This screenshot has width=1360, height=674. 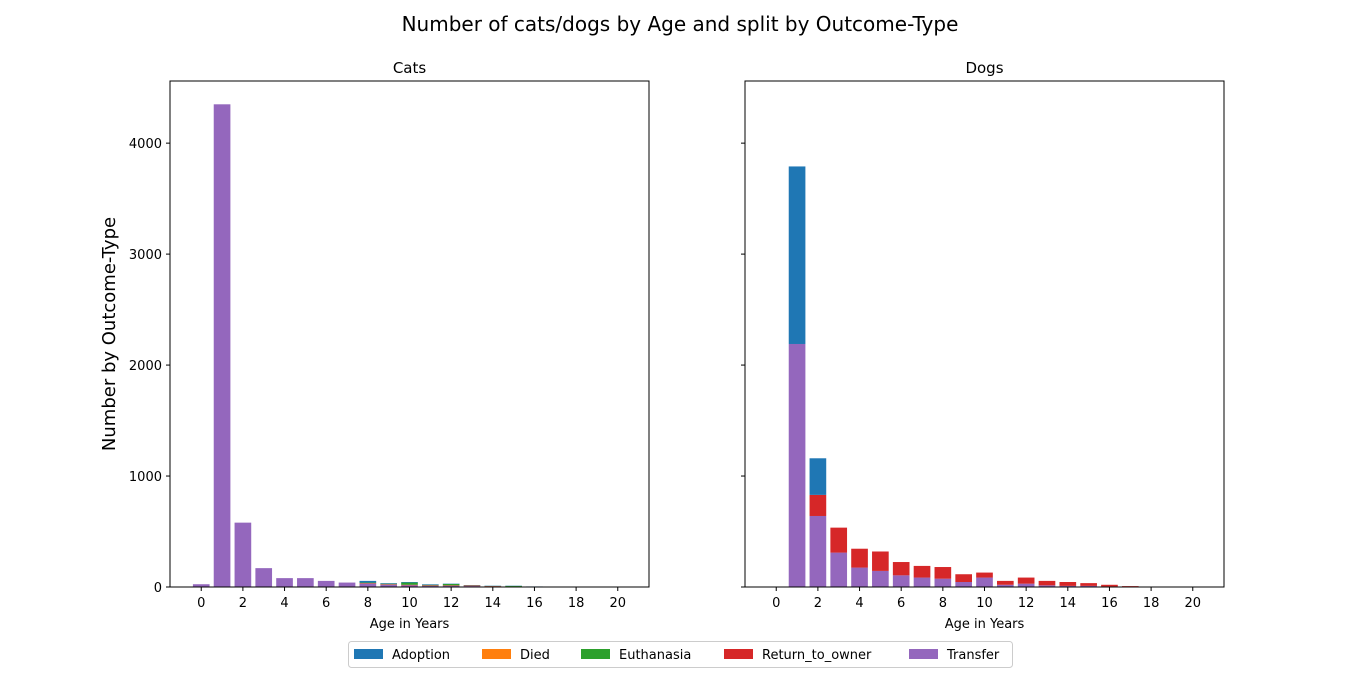 What do you see at coordinates (973, 655) in the screenshot?
I see `legend-label-transfer: Transfer` at bounding box center [973, 655].